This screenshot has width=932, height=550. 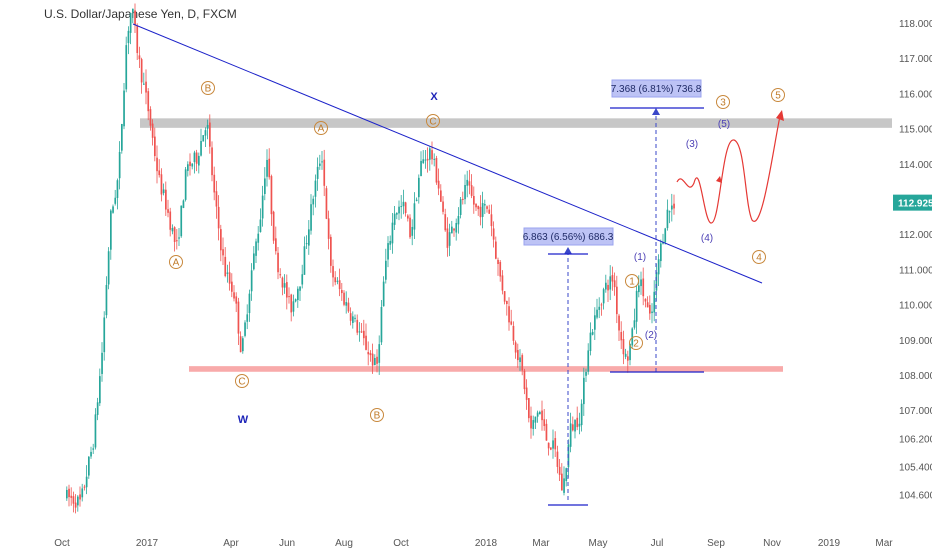 What do you see at coordinates (377, 416) in the screenshot?
I see `wave-label-circled: B` at bounding box center [377, 416].